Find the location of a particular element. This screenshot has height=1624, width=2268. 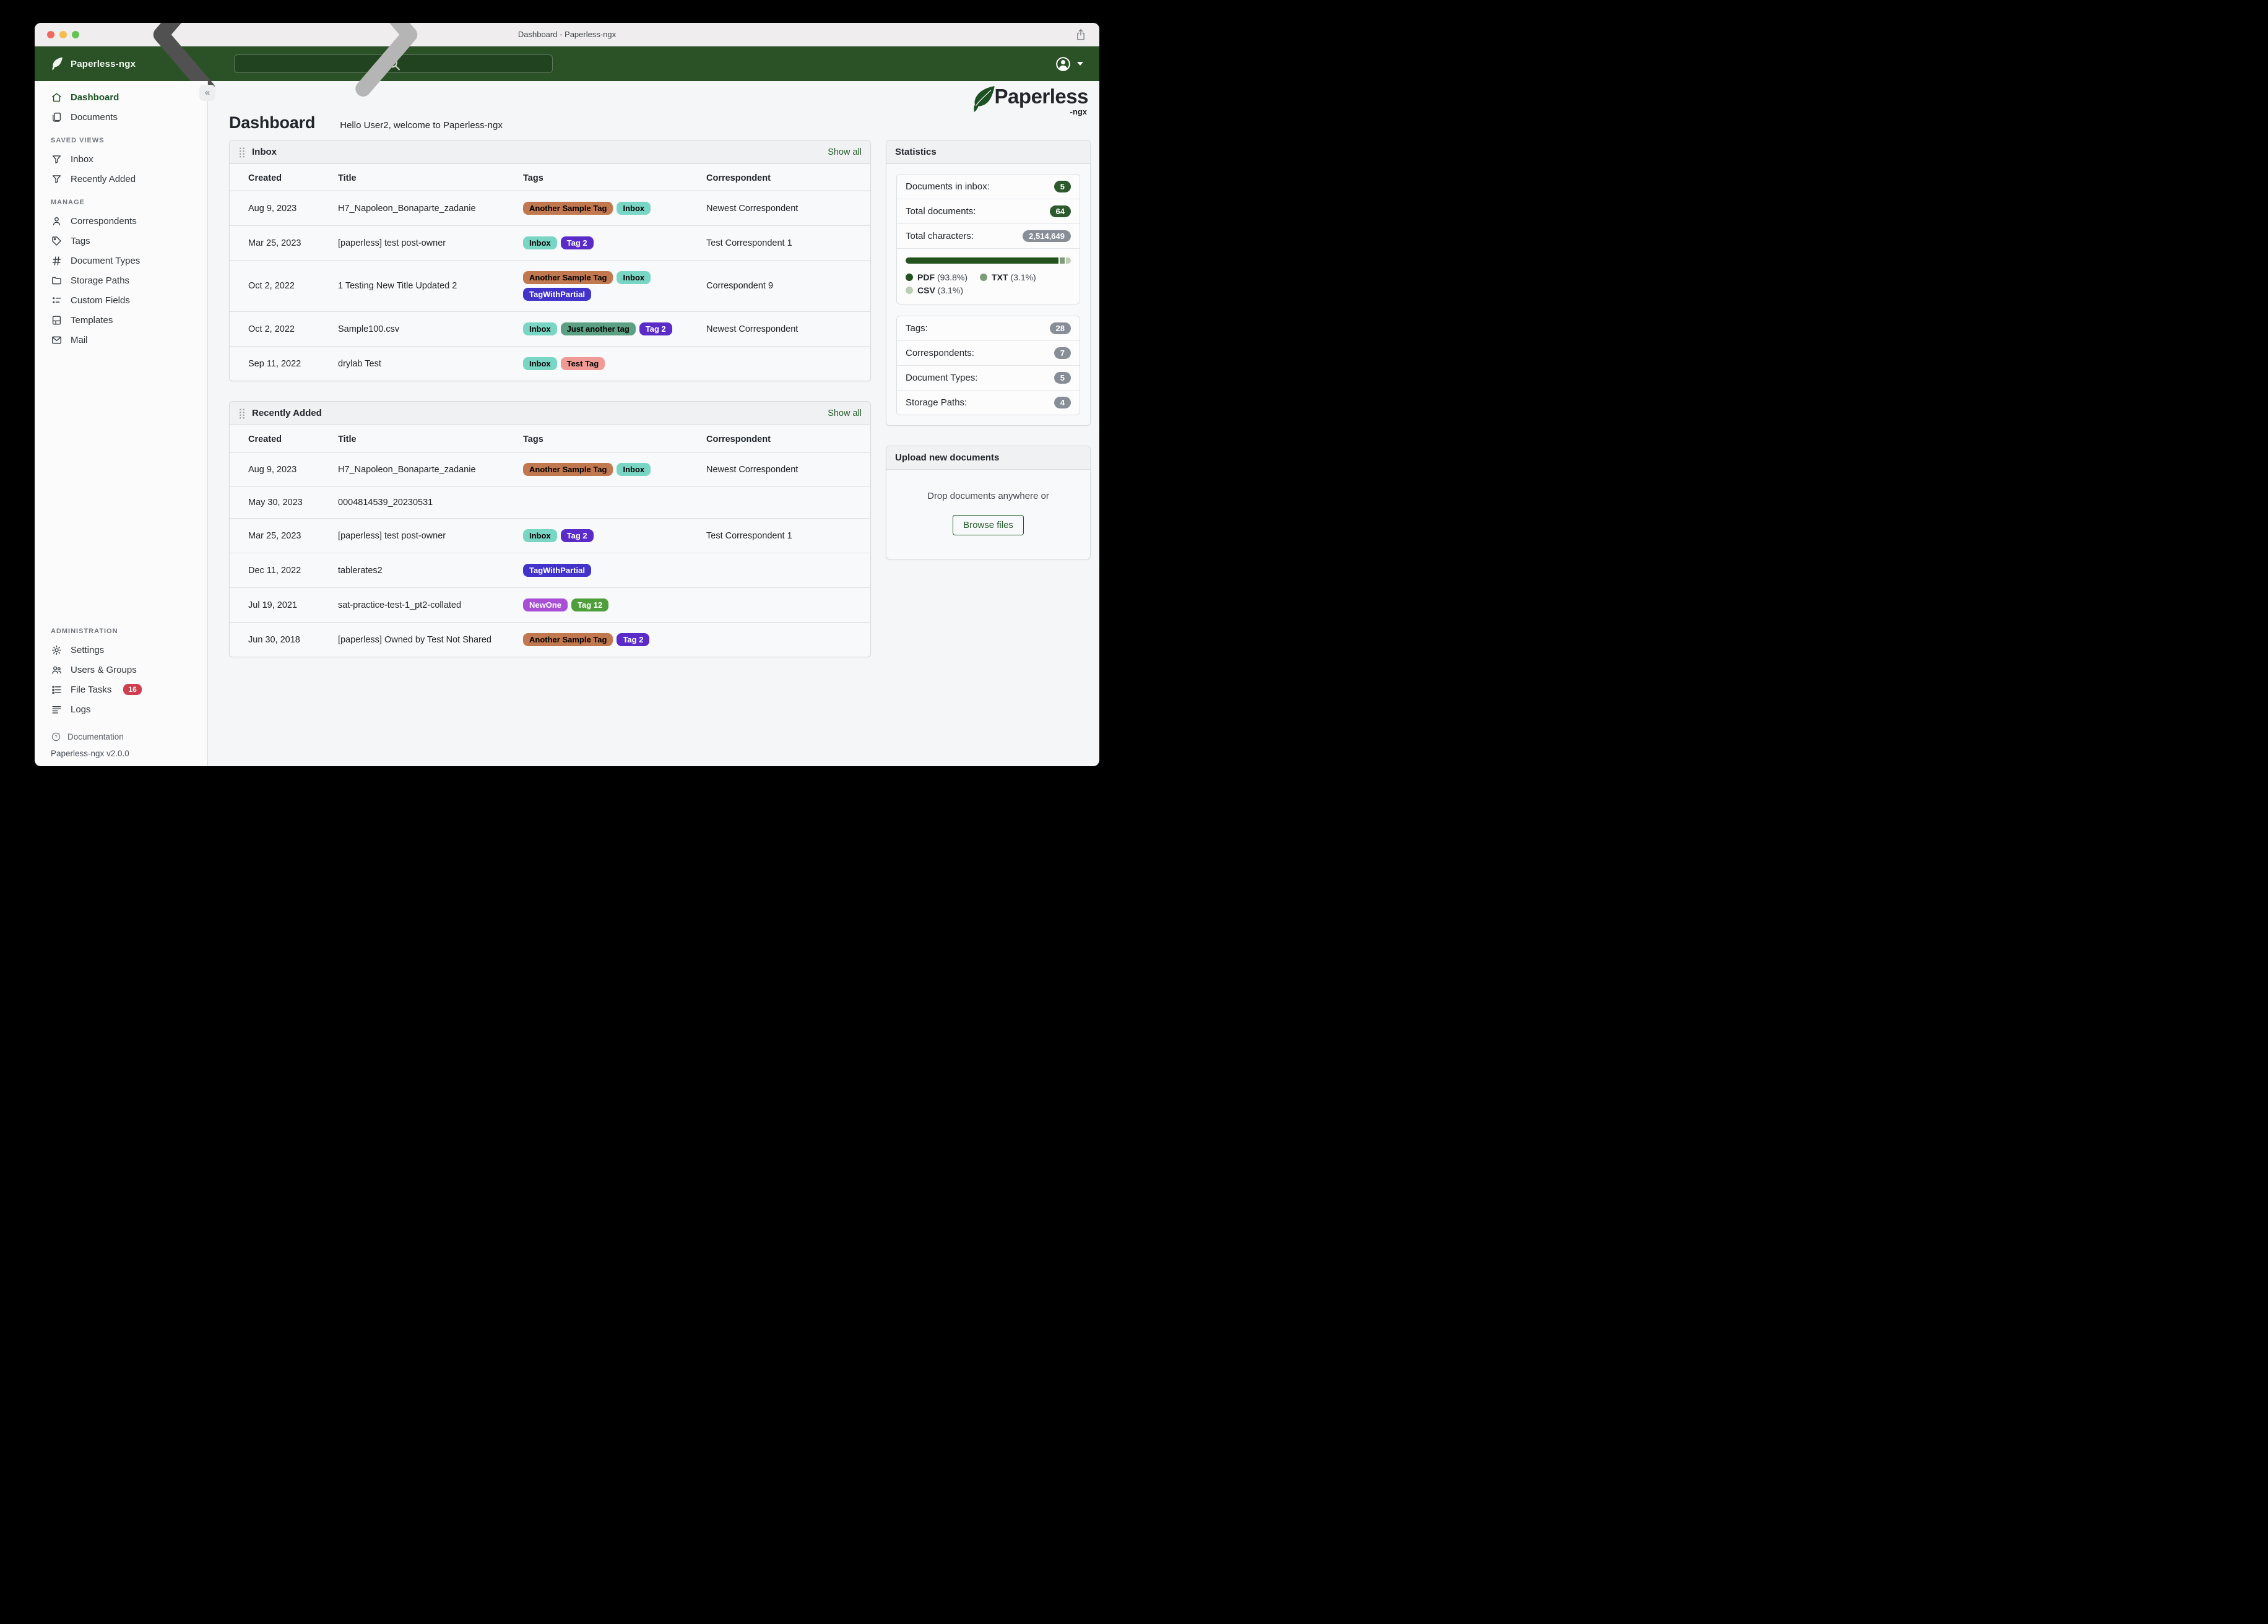

file-type-bar is located at coordinates (988, 260).